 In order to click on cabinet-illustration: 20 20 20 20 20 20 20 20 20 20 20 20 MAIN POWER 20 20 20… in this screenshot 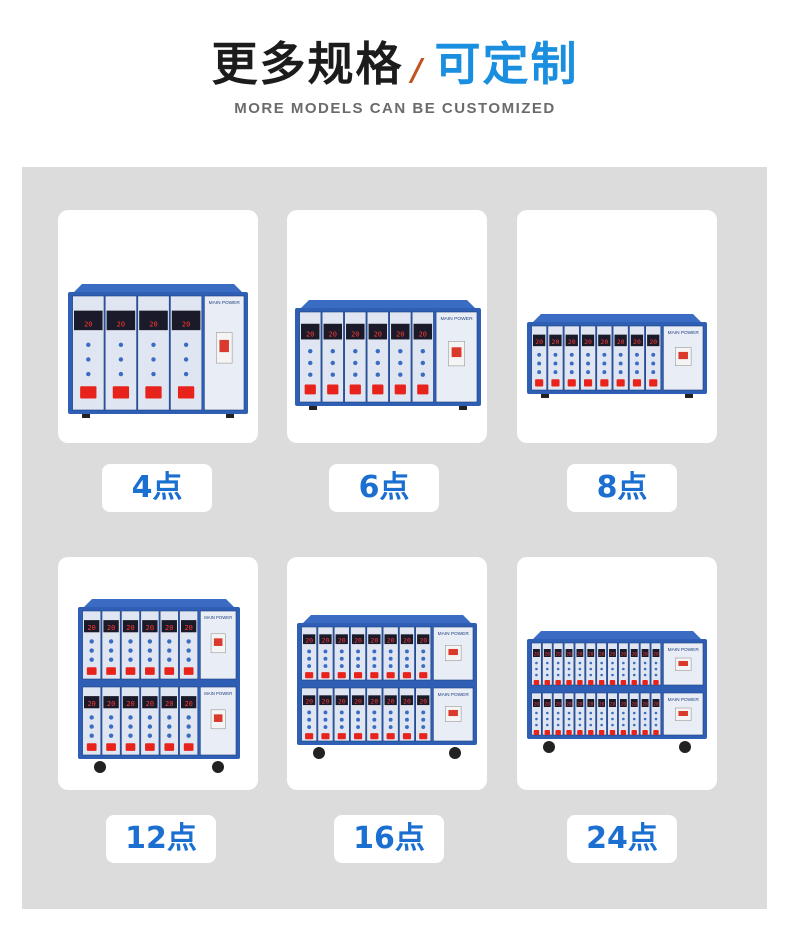, I will do `click(617, 692)`.